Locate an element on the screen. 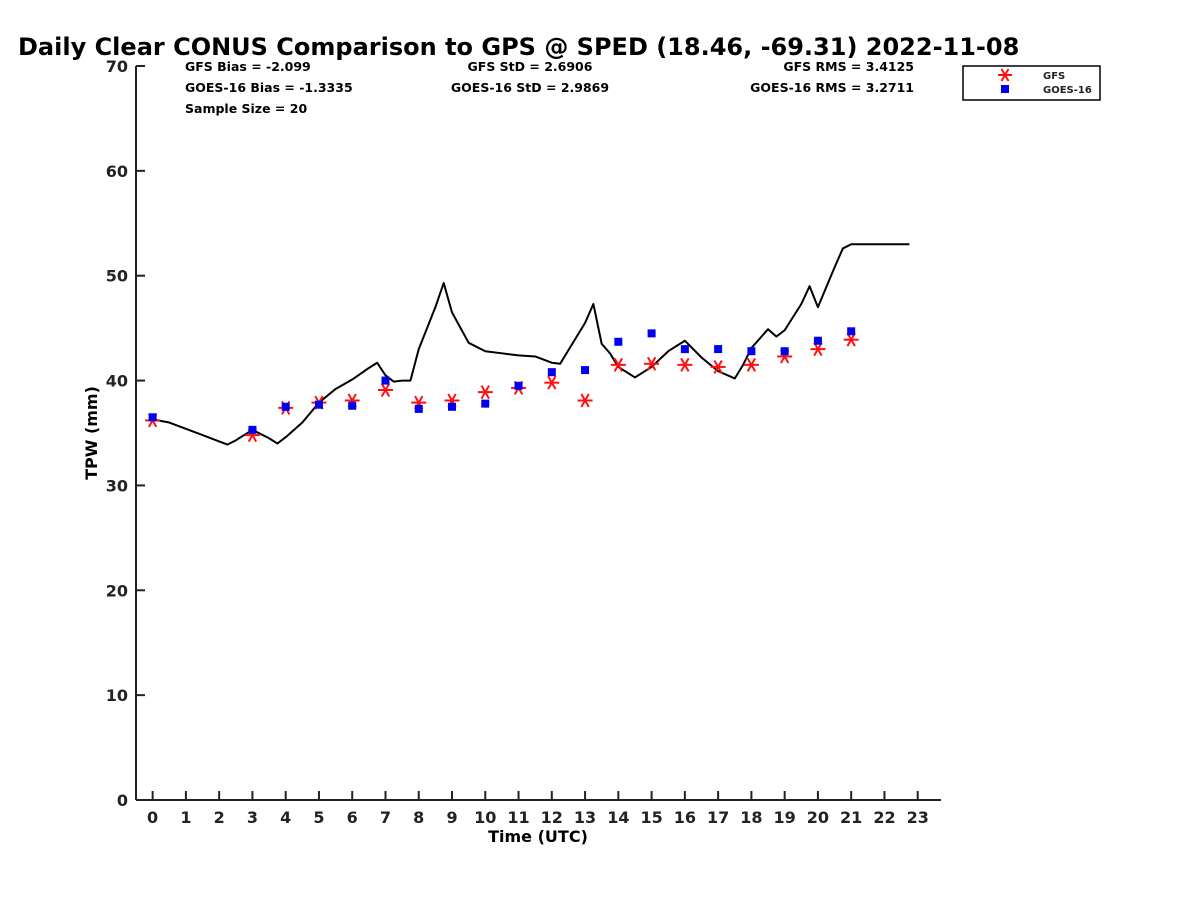 Image resolution: width=1200 pixels, height=900 pixels. y-tick-label: 30 is located at coordinates (117, 485).